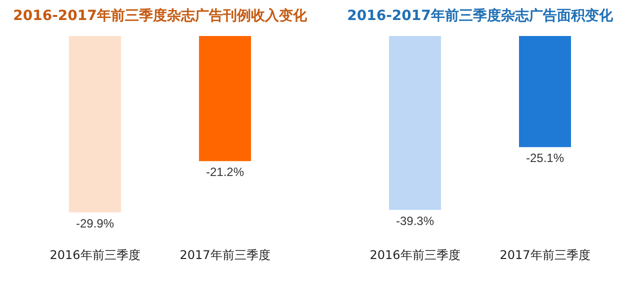 The height and width of the screenshot is (285, 640). Describe the element at coordinates (415, 221) in the screenshot. I see `data-label: -39.3%` at that location.